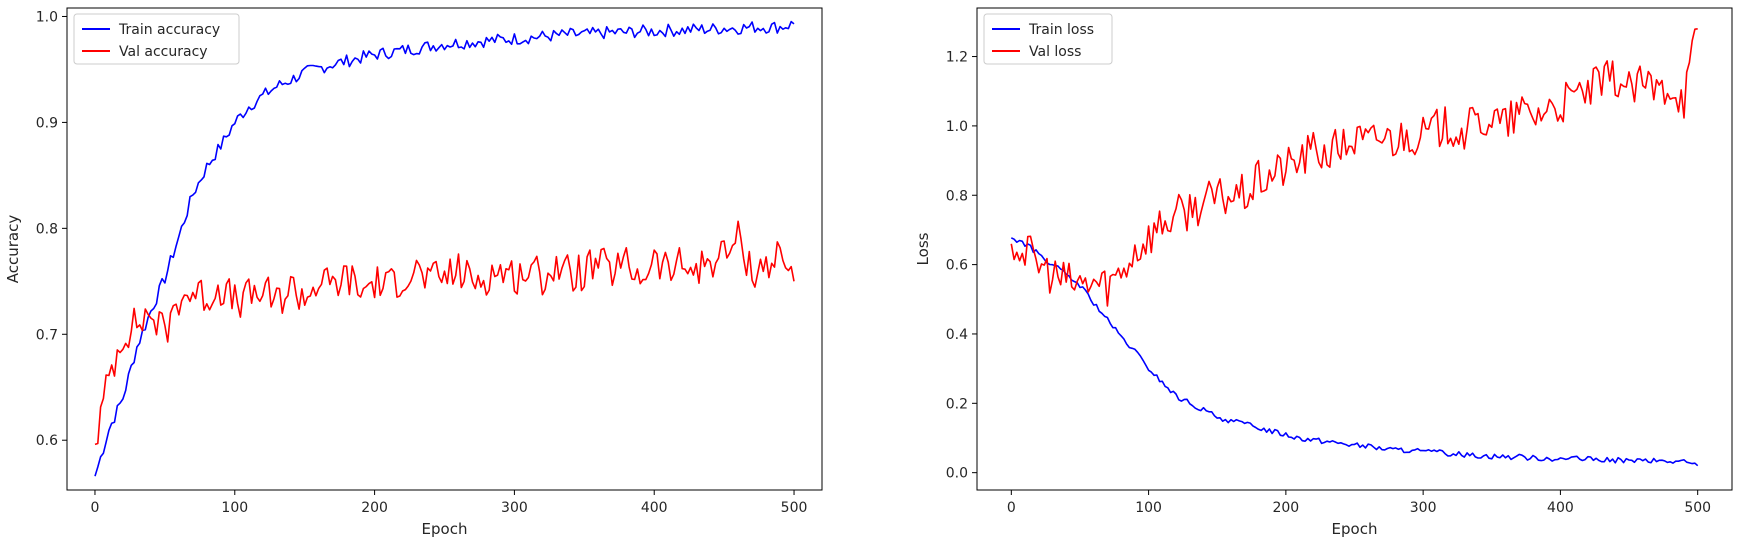 This screenshot has width=1740, height=551. I want to click on legend-frame, so click(156, 39).